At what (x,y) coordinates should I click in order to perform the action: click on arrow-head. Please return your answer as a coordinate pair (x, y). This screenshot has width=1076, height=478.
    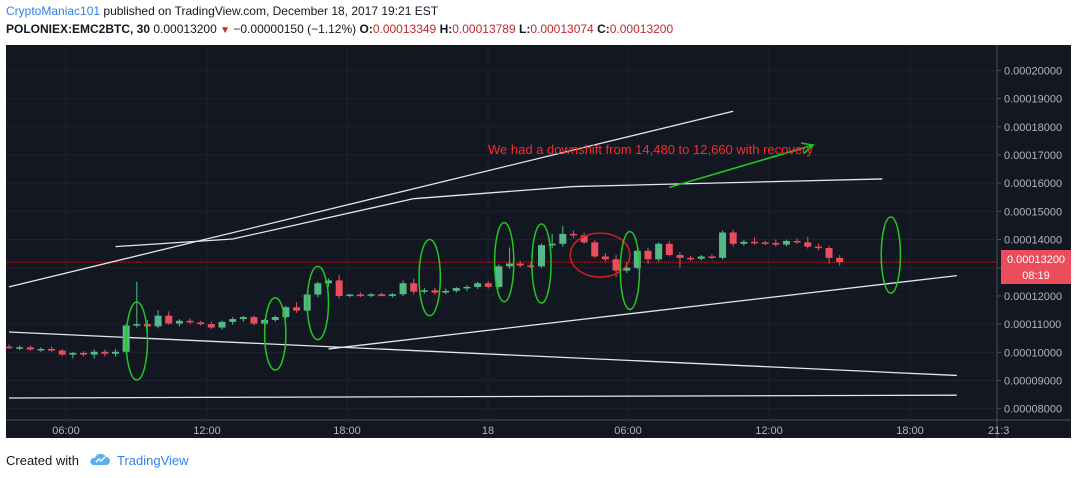
    Looking at the image, I should click on (808, 148).